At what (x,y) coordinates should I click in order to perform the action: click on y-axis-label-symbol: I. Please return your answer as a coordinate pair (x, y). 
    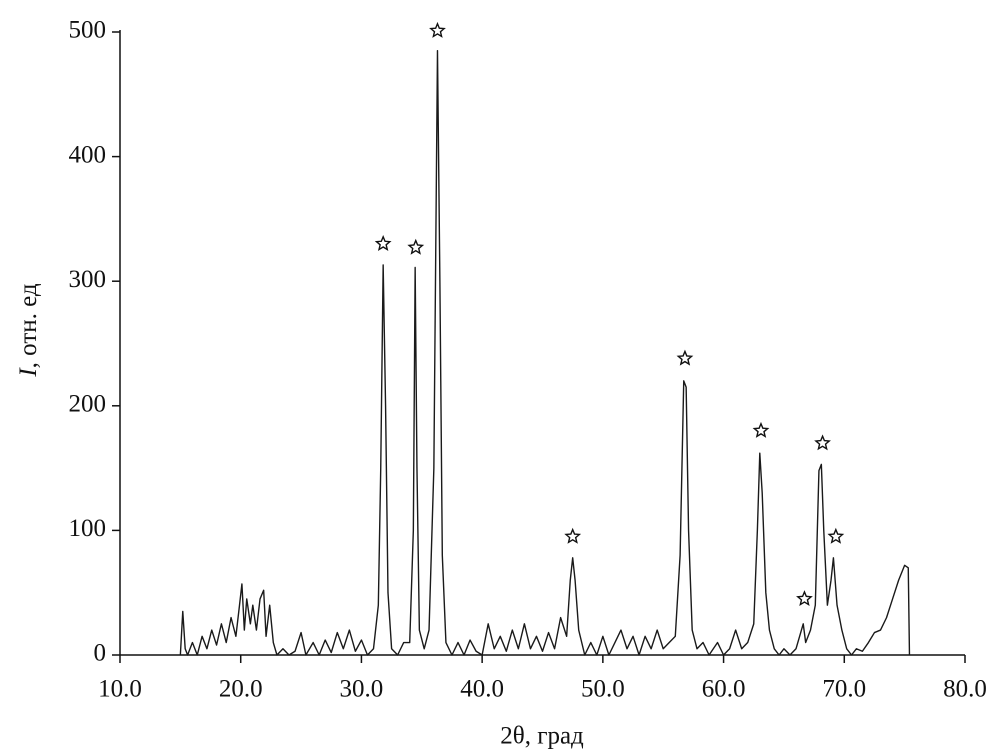
    Looking at the image, I should click on (28, 372).